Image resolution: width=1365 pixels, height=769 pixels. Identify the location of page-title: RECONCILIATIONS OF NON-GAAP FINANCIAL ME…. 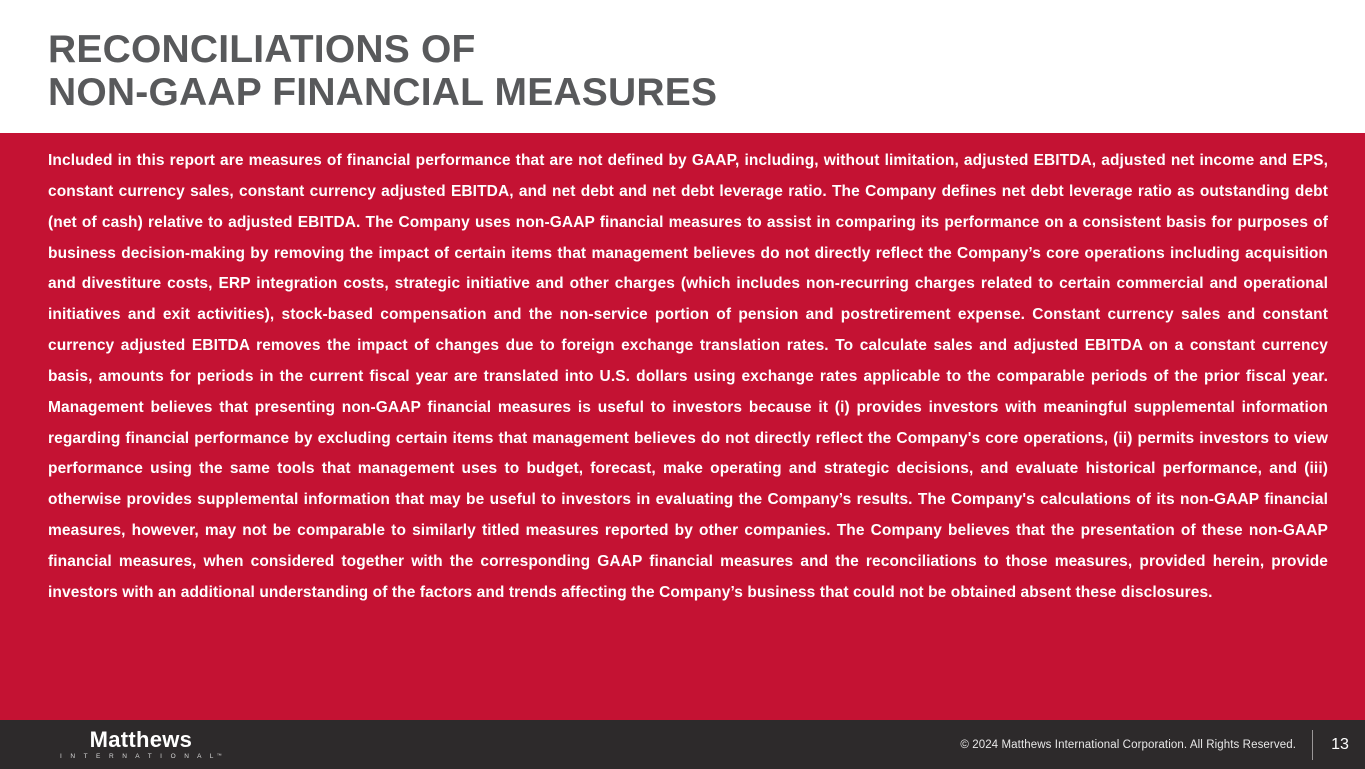
(682, 71).